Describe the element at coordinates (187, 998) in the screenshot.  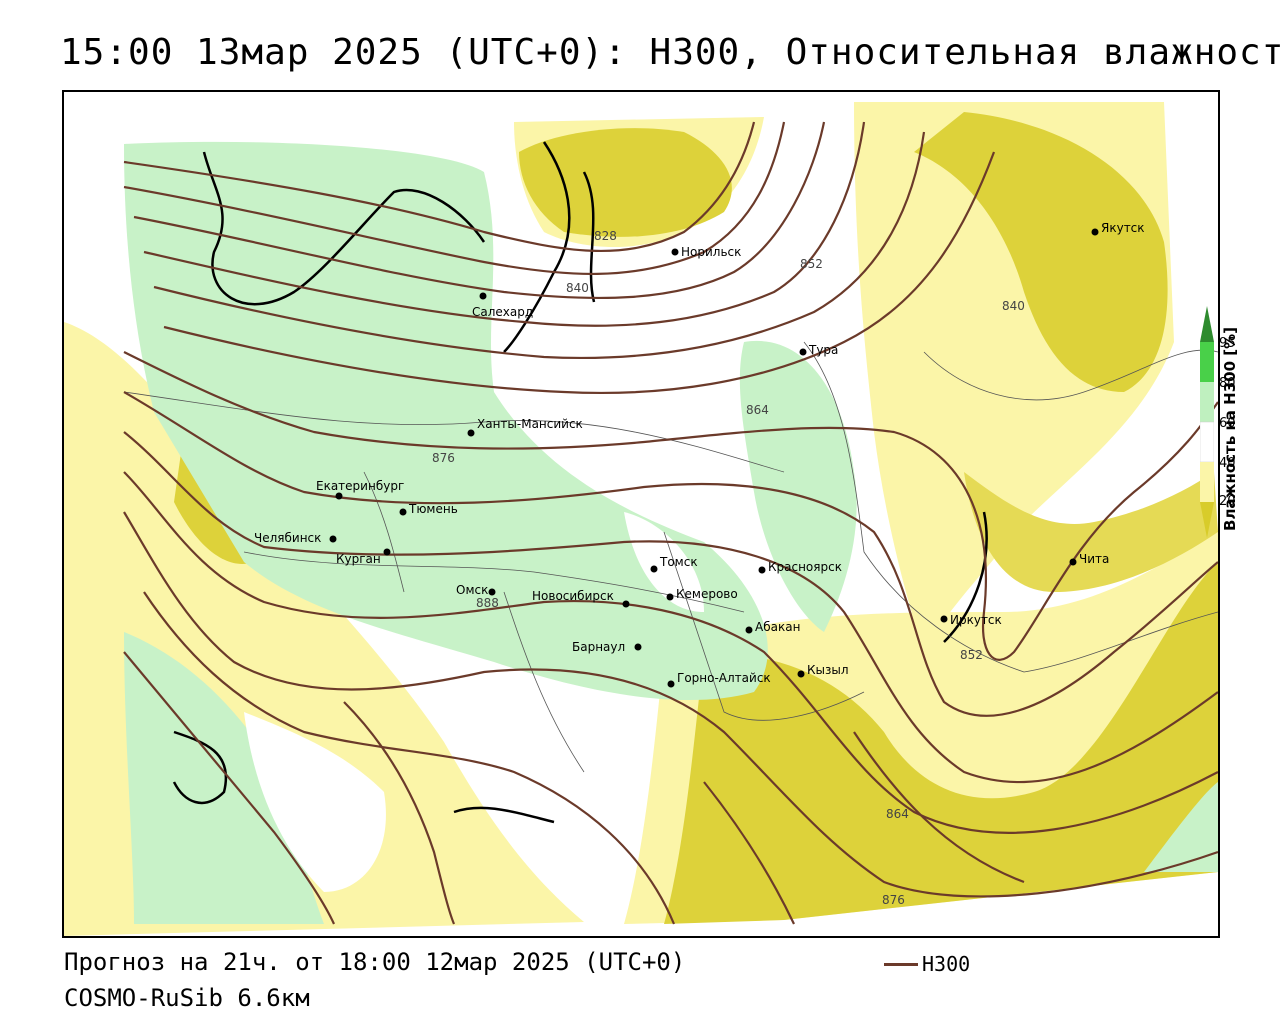
I see `model-name: COSMO-RuSib 6.6км` at that location.